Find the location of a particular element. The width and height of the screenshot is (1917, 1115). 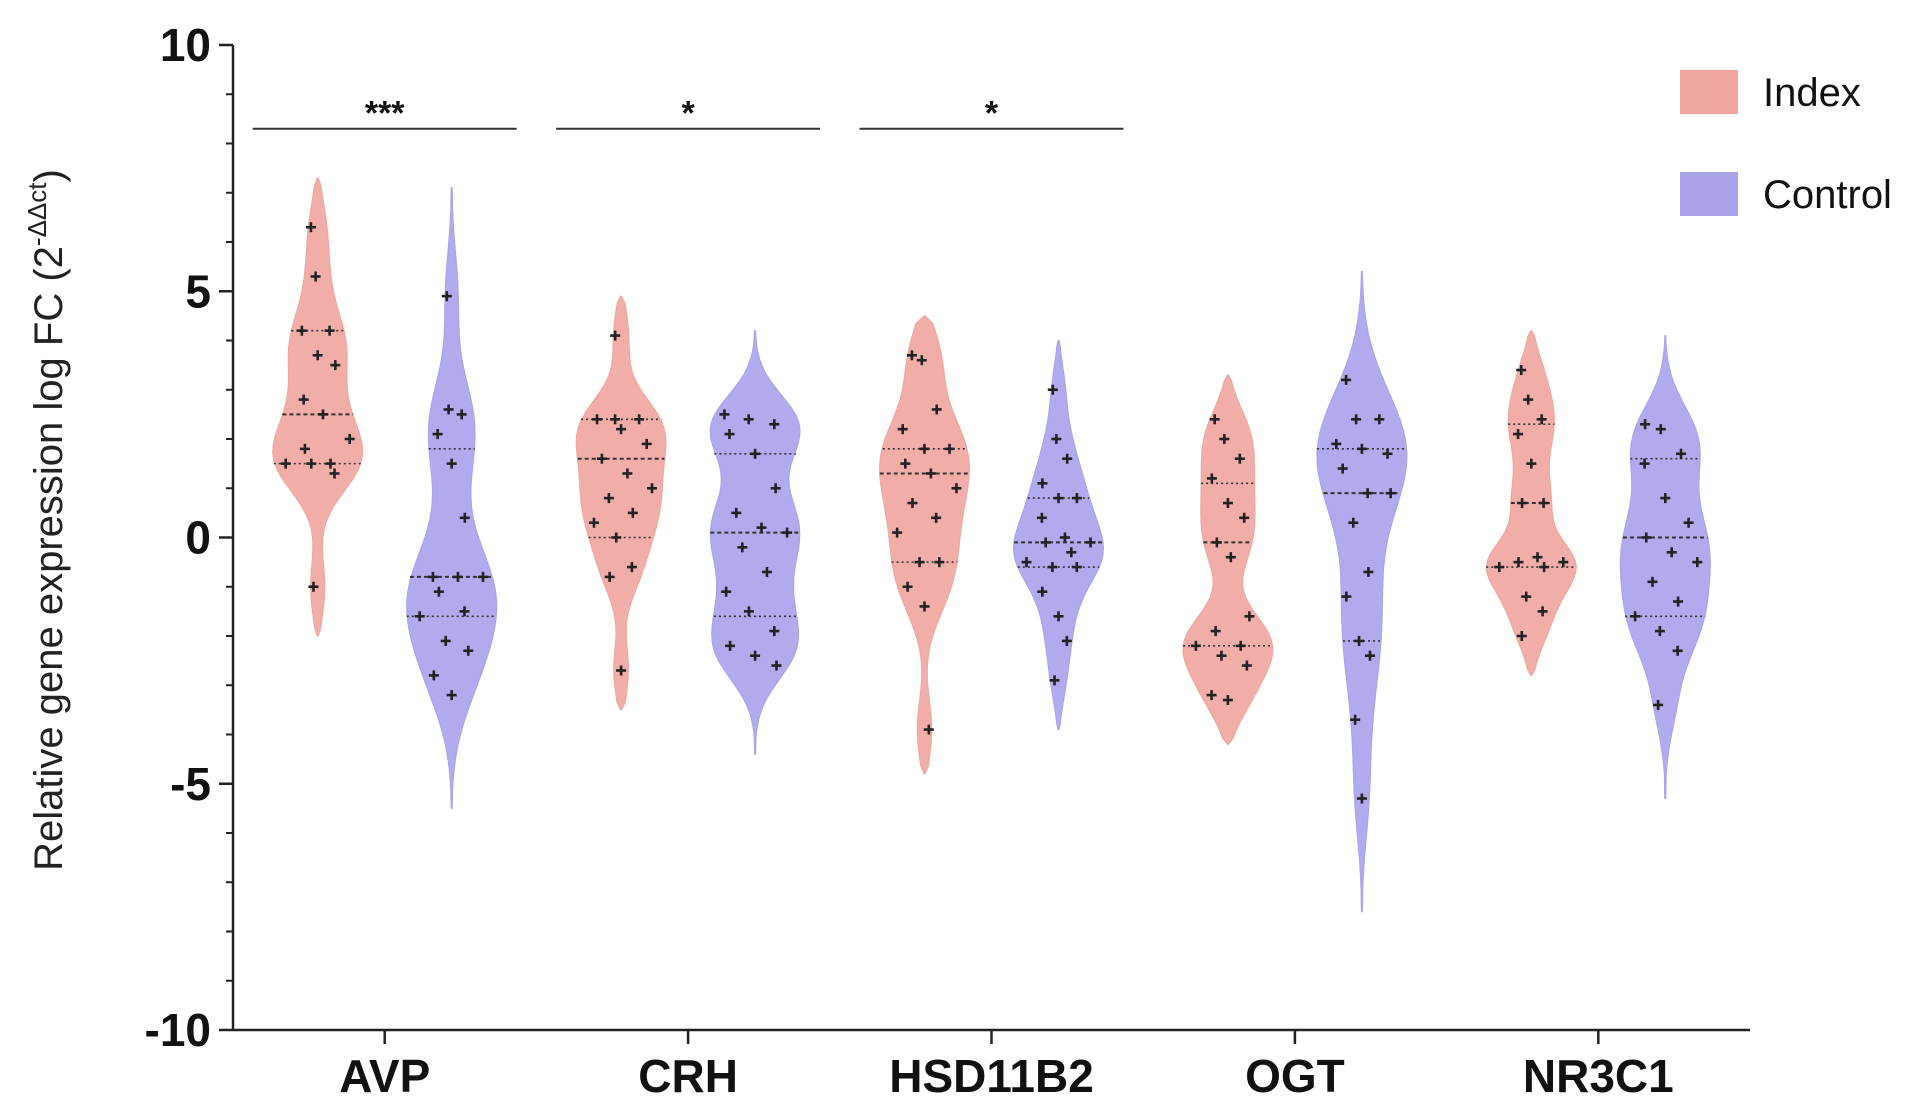

legend-swatch-control is located at coordinates (1709, 194).